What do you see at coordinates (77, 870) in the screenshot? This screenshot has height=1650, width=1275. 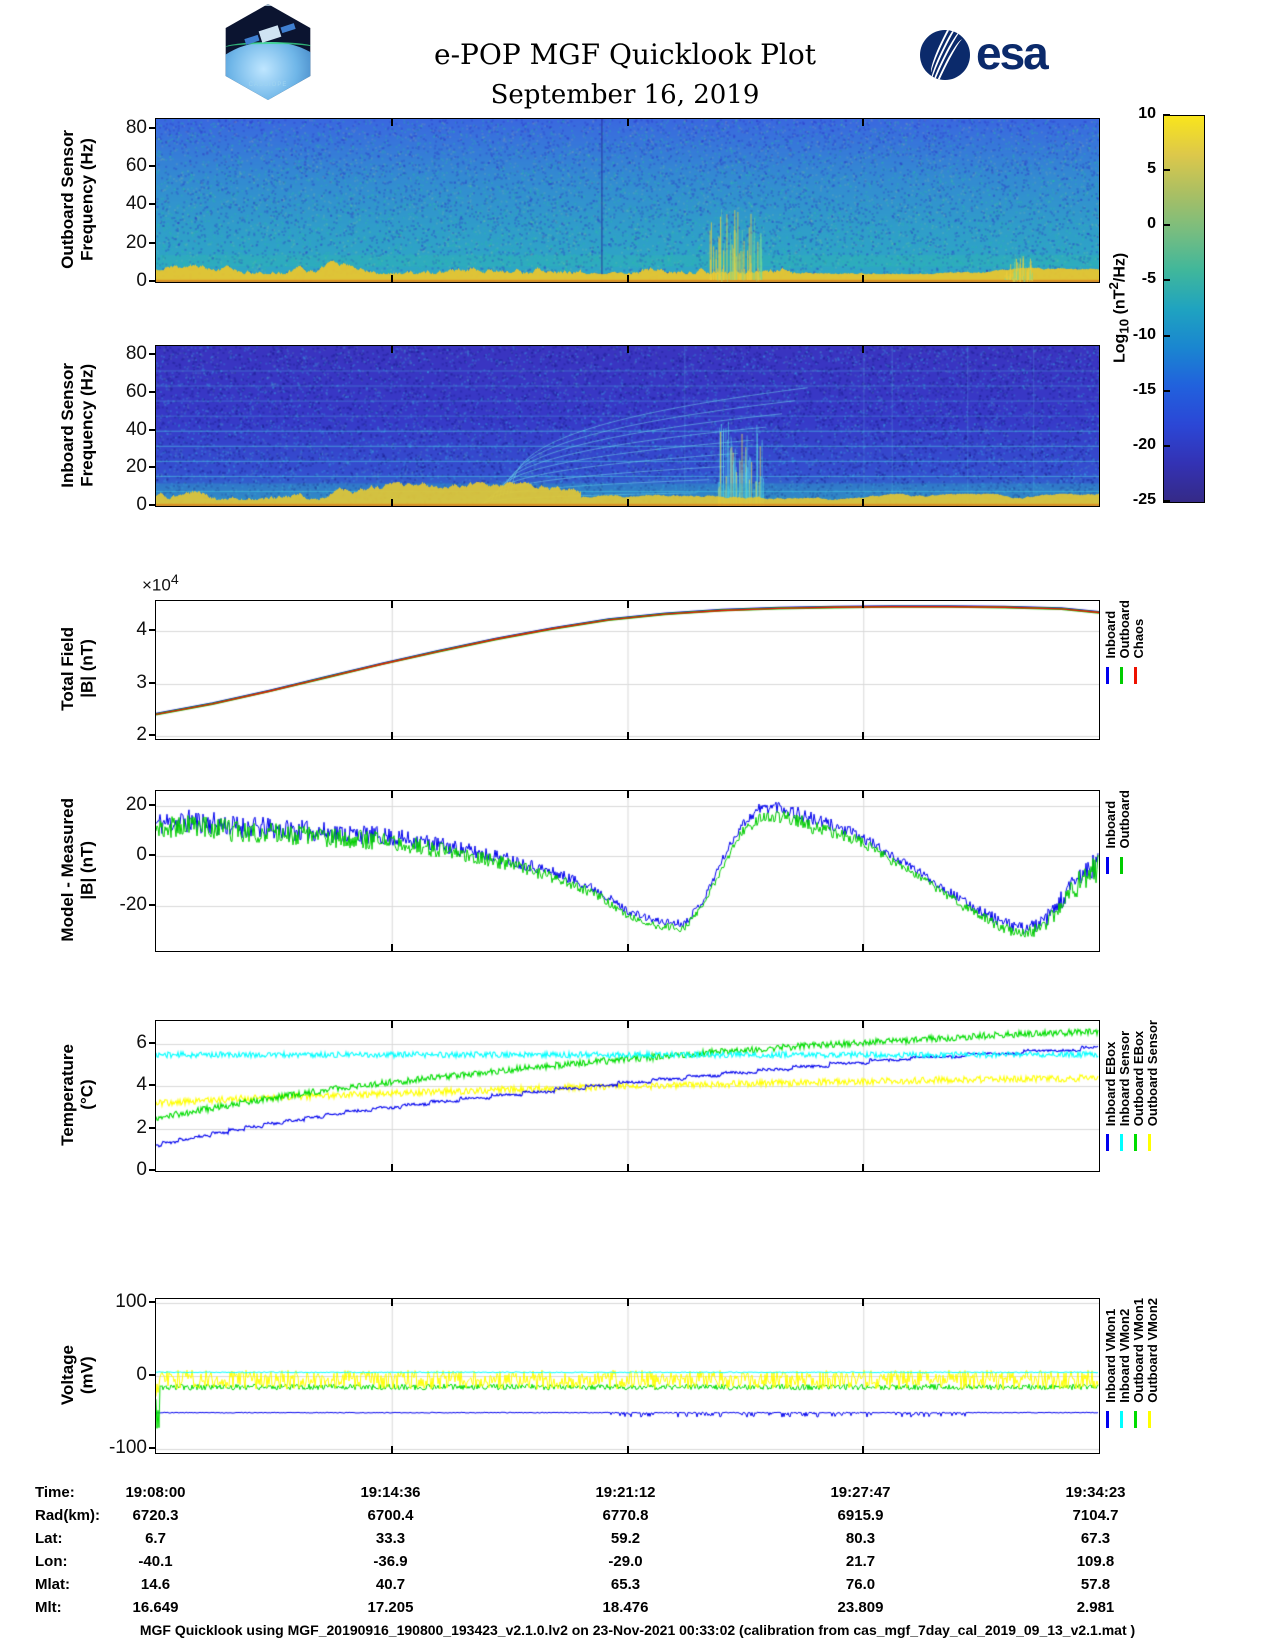 I see `y-axis-label: Model - Measured |B| (nT)` at bounding box center [77, 870].